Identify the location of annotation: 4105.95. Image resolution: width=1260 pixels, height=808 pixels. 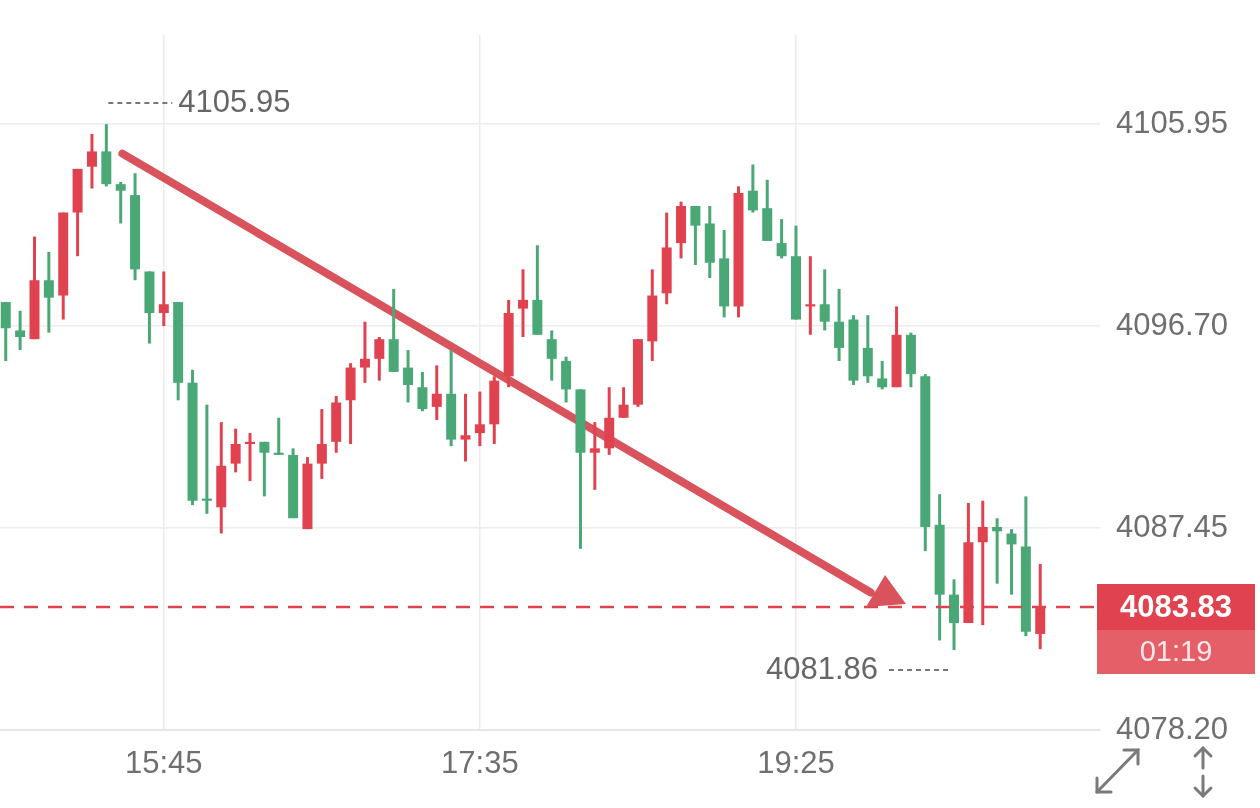
(234, 101).